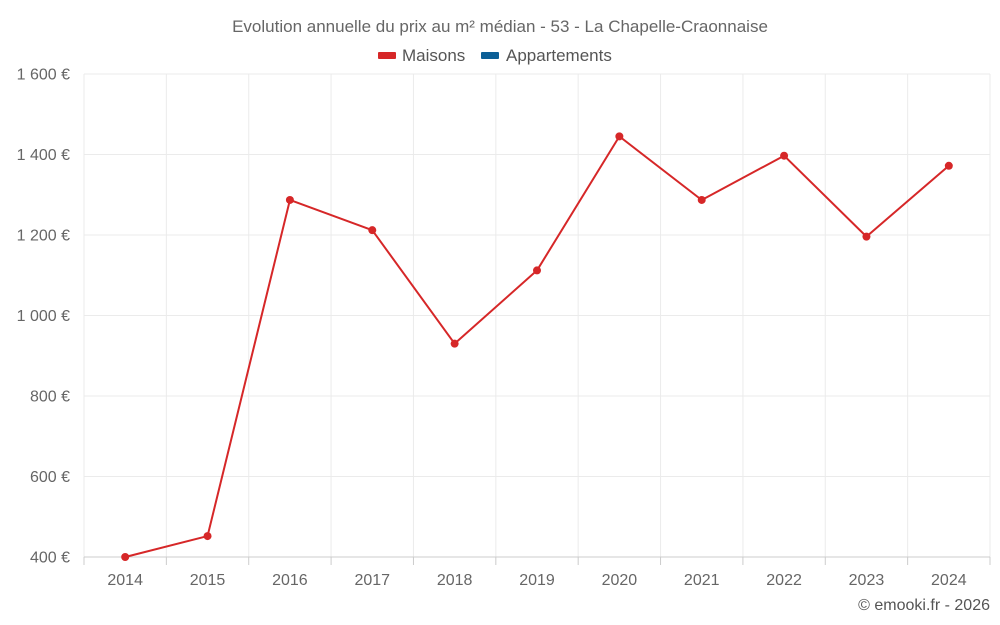 This screenshot has height=625, width=1000. Describe the element at coordinates (784, 580) in the screenshot. I see `x-tick-label: 2022` at that location.